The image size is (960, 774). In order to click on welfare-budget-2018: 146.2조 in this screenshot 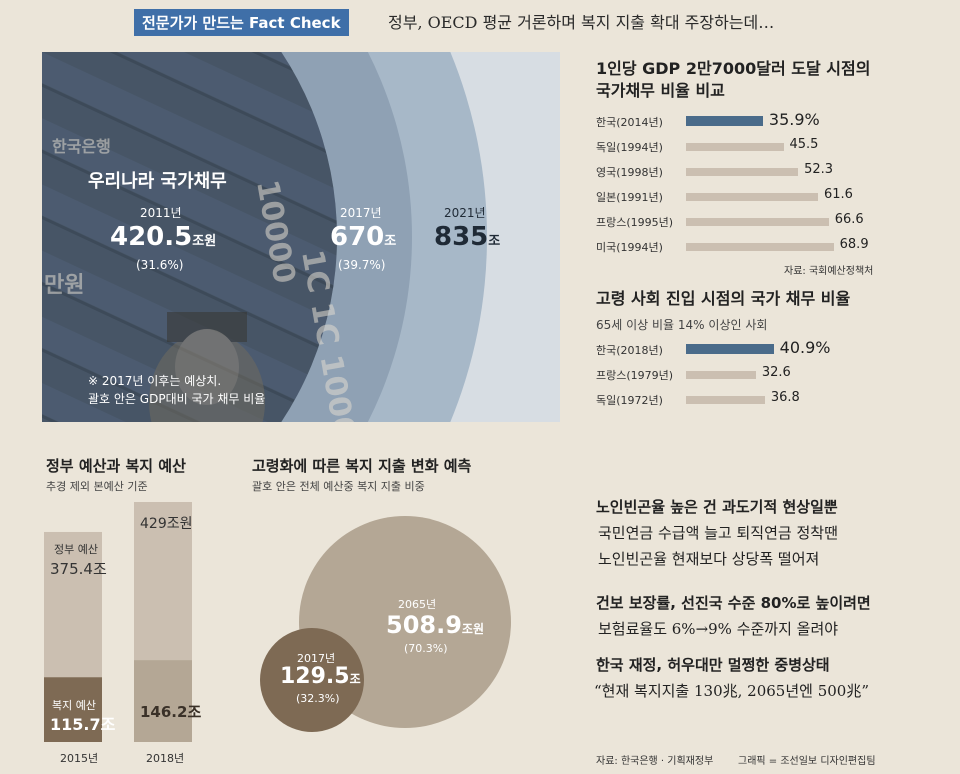, I will do `click(171, 712)`.